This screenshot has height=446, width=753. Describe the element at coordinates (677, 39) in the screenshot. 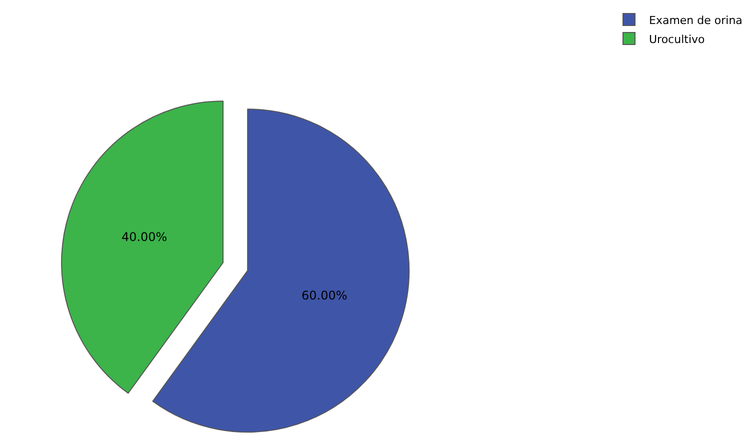

I see `legend-label: Urocultivo` at that location.